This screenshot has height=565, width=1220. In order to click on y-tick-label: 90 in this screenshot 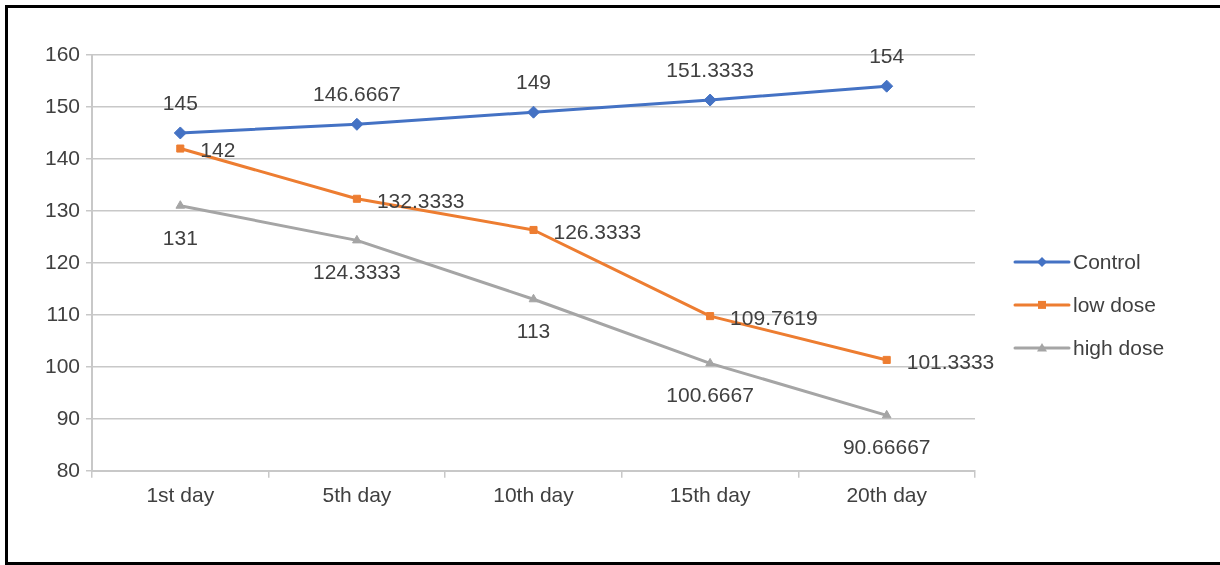, I will do `click(68, 417)`.